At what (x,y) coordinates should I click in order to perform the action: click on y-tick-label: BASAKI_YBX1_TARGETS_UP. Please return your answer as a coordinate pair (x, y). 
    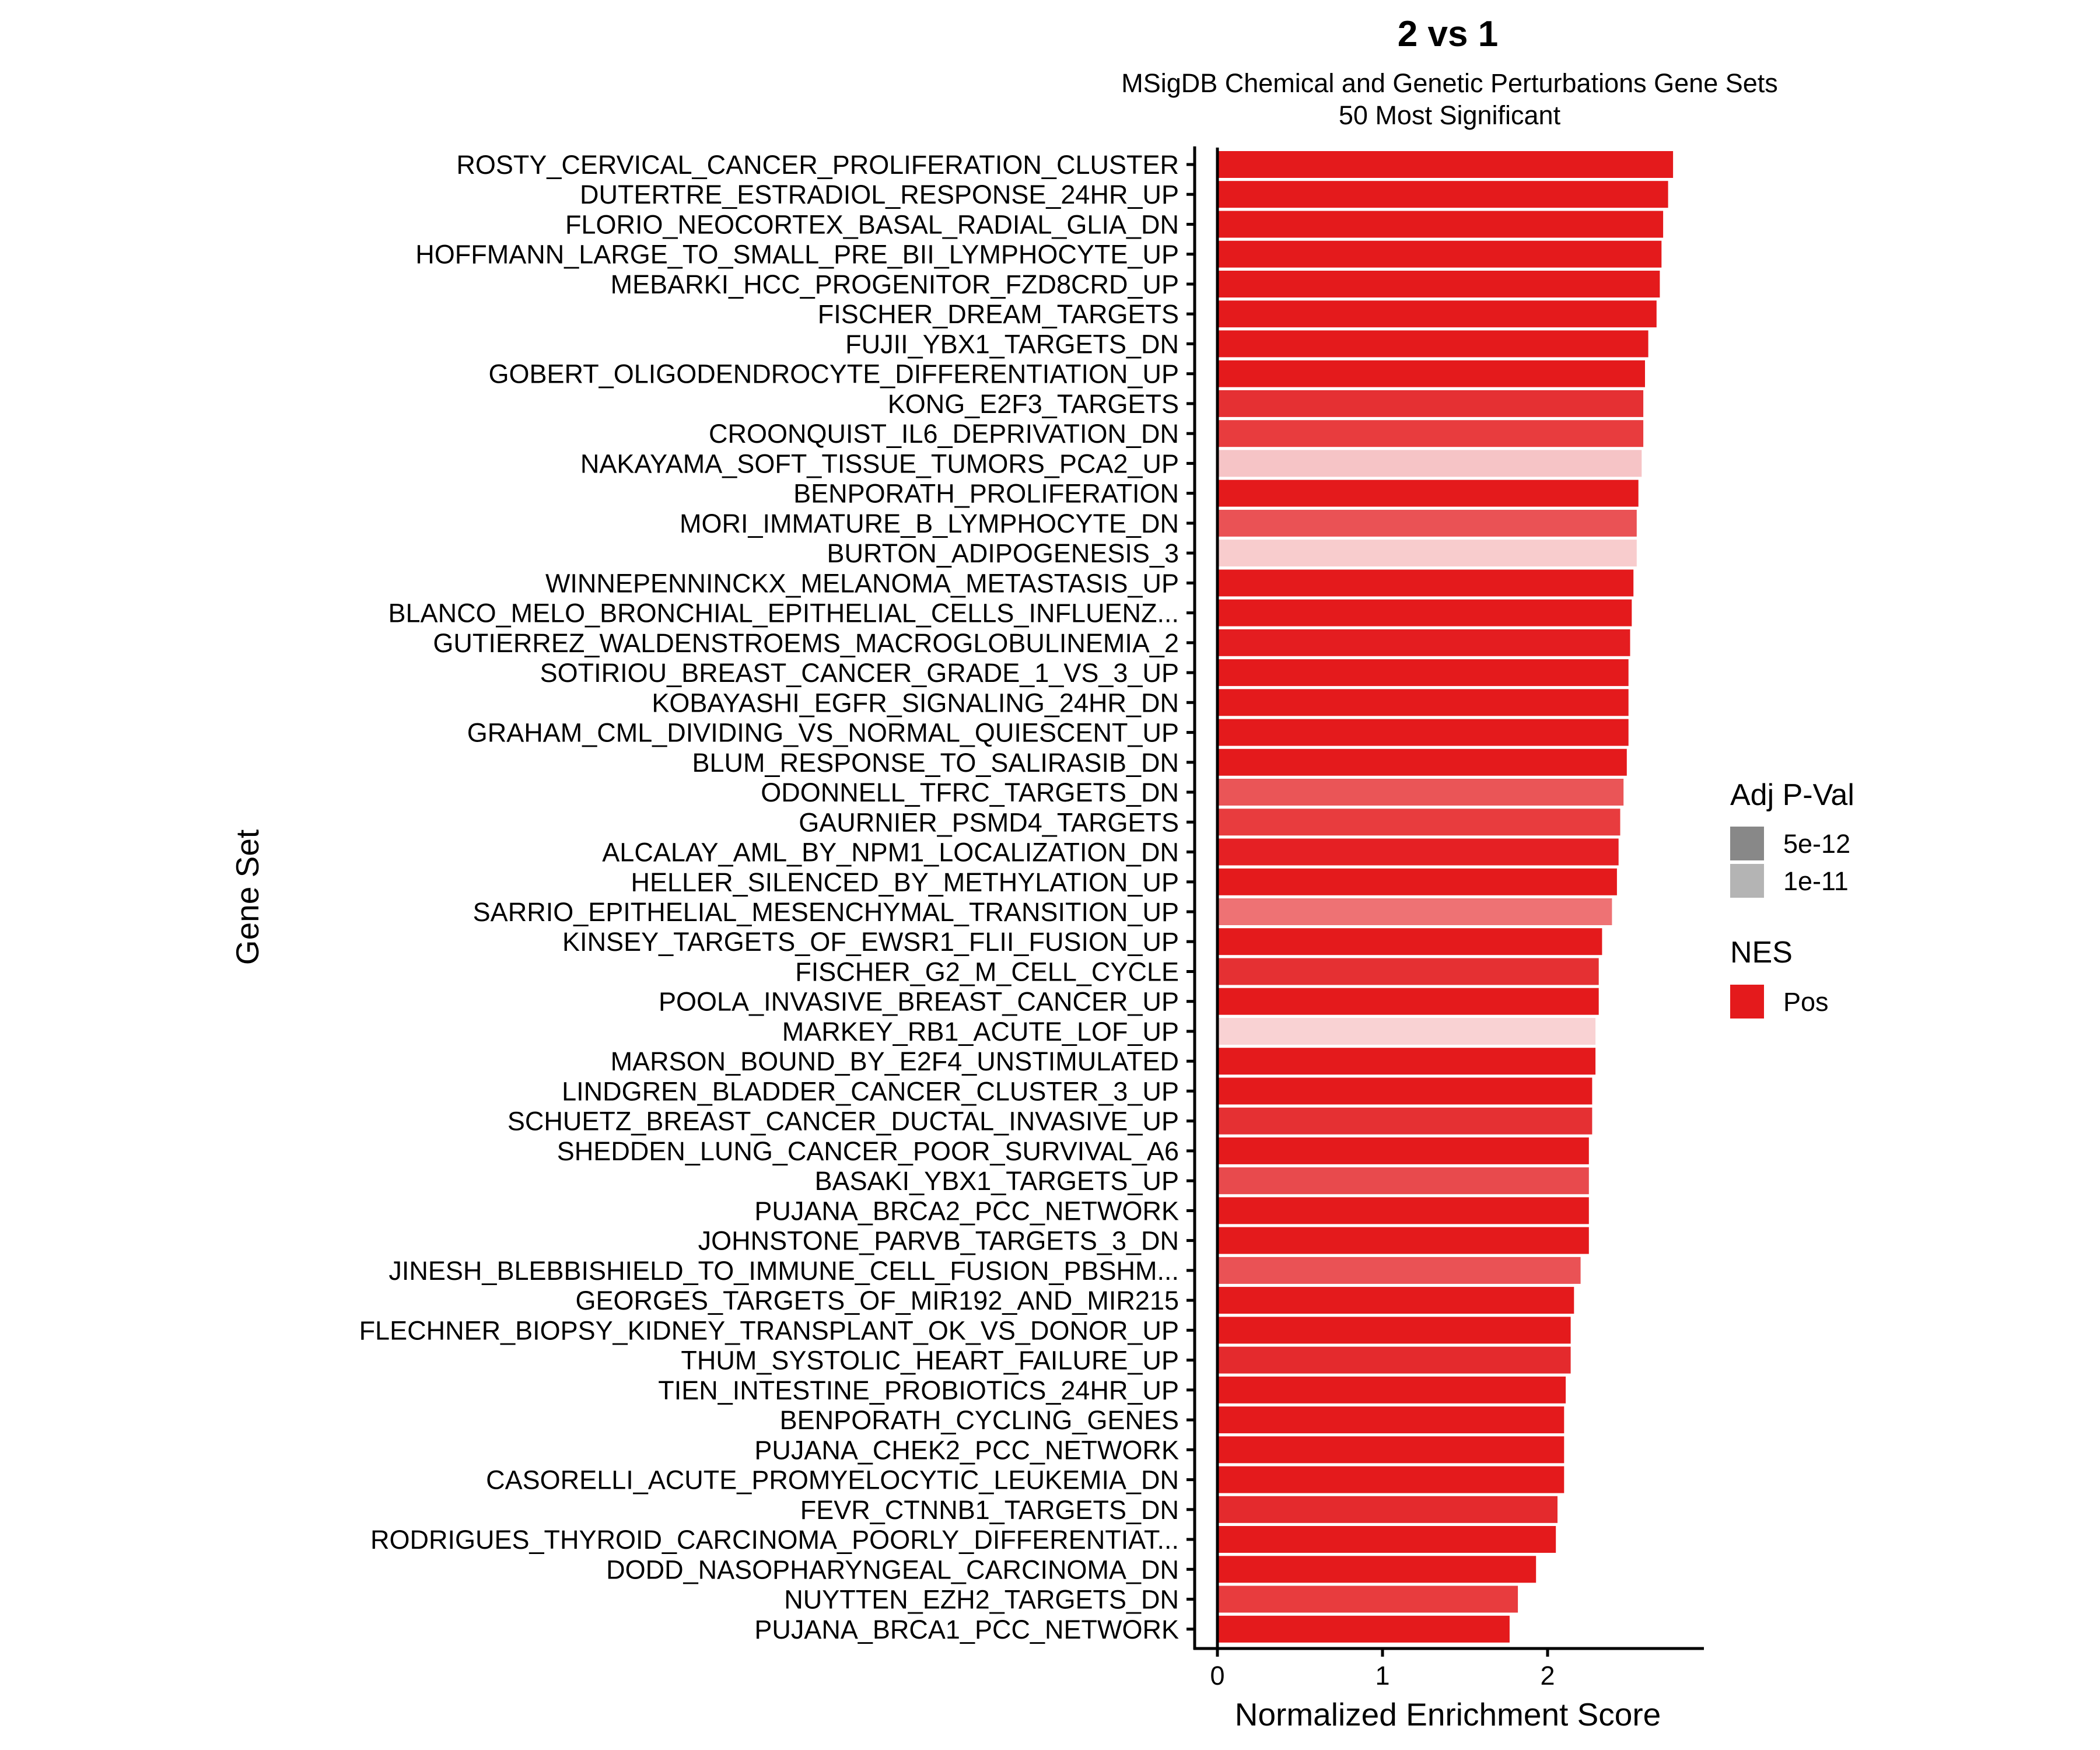
    Looking at the image, I should click on (997, 1181).